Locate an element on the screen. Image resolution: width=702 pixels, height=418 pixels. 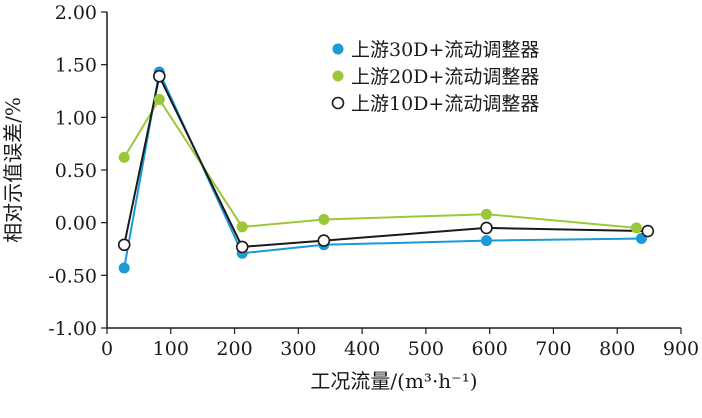
x-tick-label: 800 is located at coordinates (617, 349).